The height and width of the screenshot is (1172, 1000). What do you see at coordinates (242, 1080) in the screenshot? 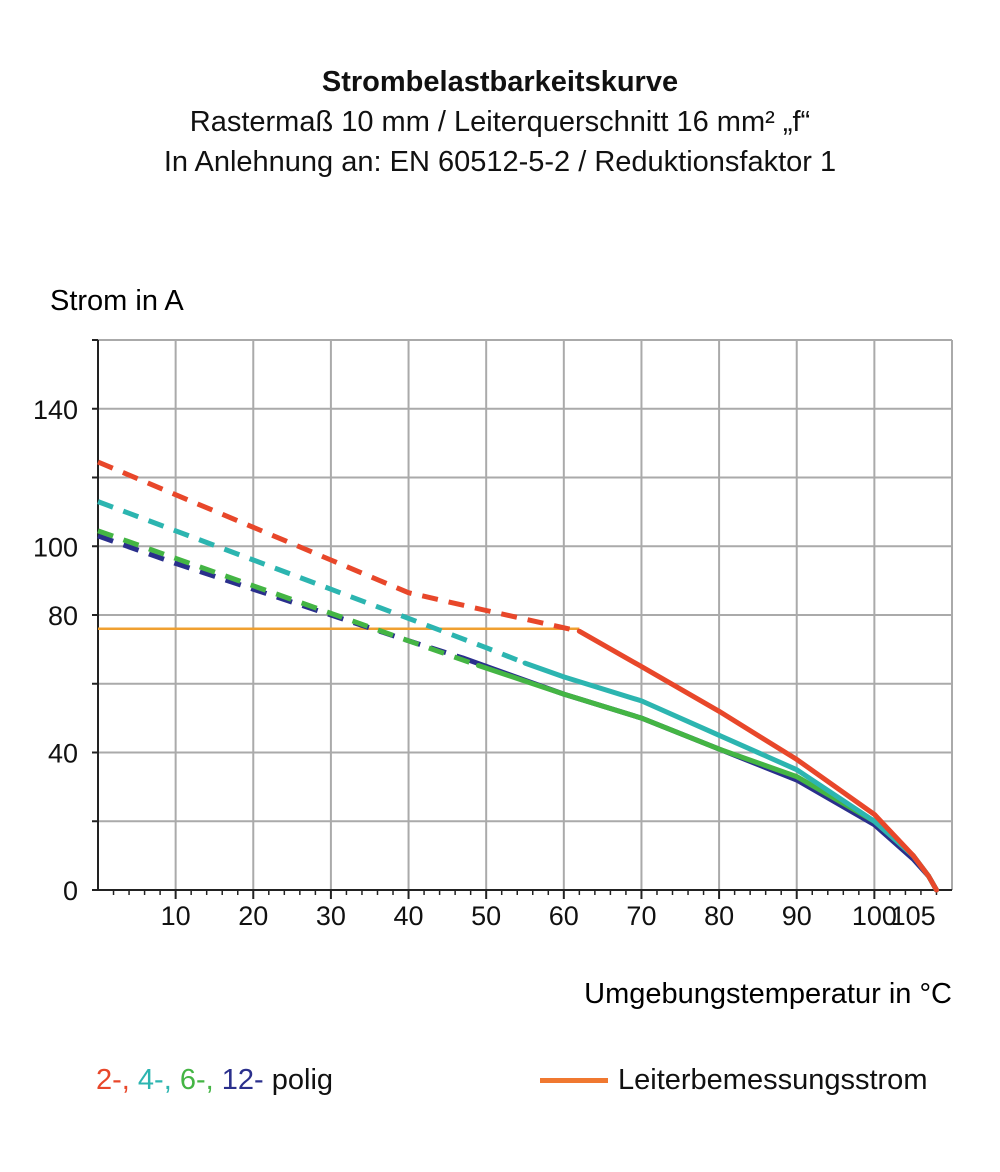
I see `legend-item-12: 12-` at bounding box center [242, 1080].